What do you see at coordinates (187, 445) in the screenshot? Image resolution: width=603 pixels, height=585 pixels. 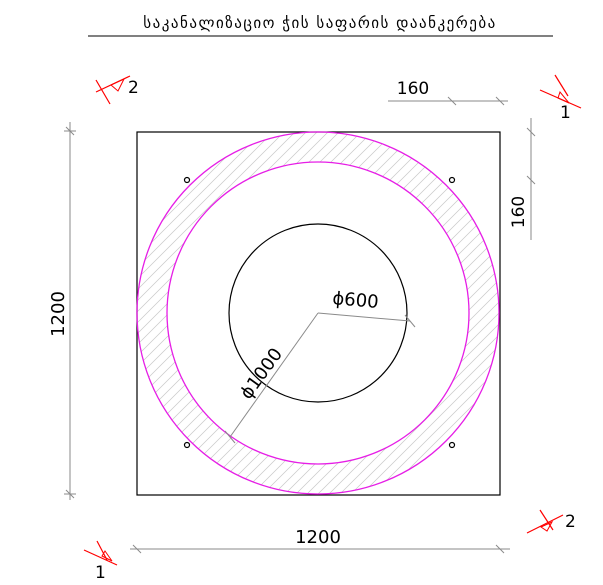 I see `anchor-hole-bottom-left` at bounding box center [187, 445].